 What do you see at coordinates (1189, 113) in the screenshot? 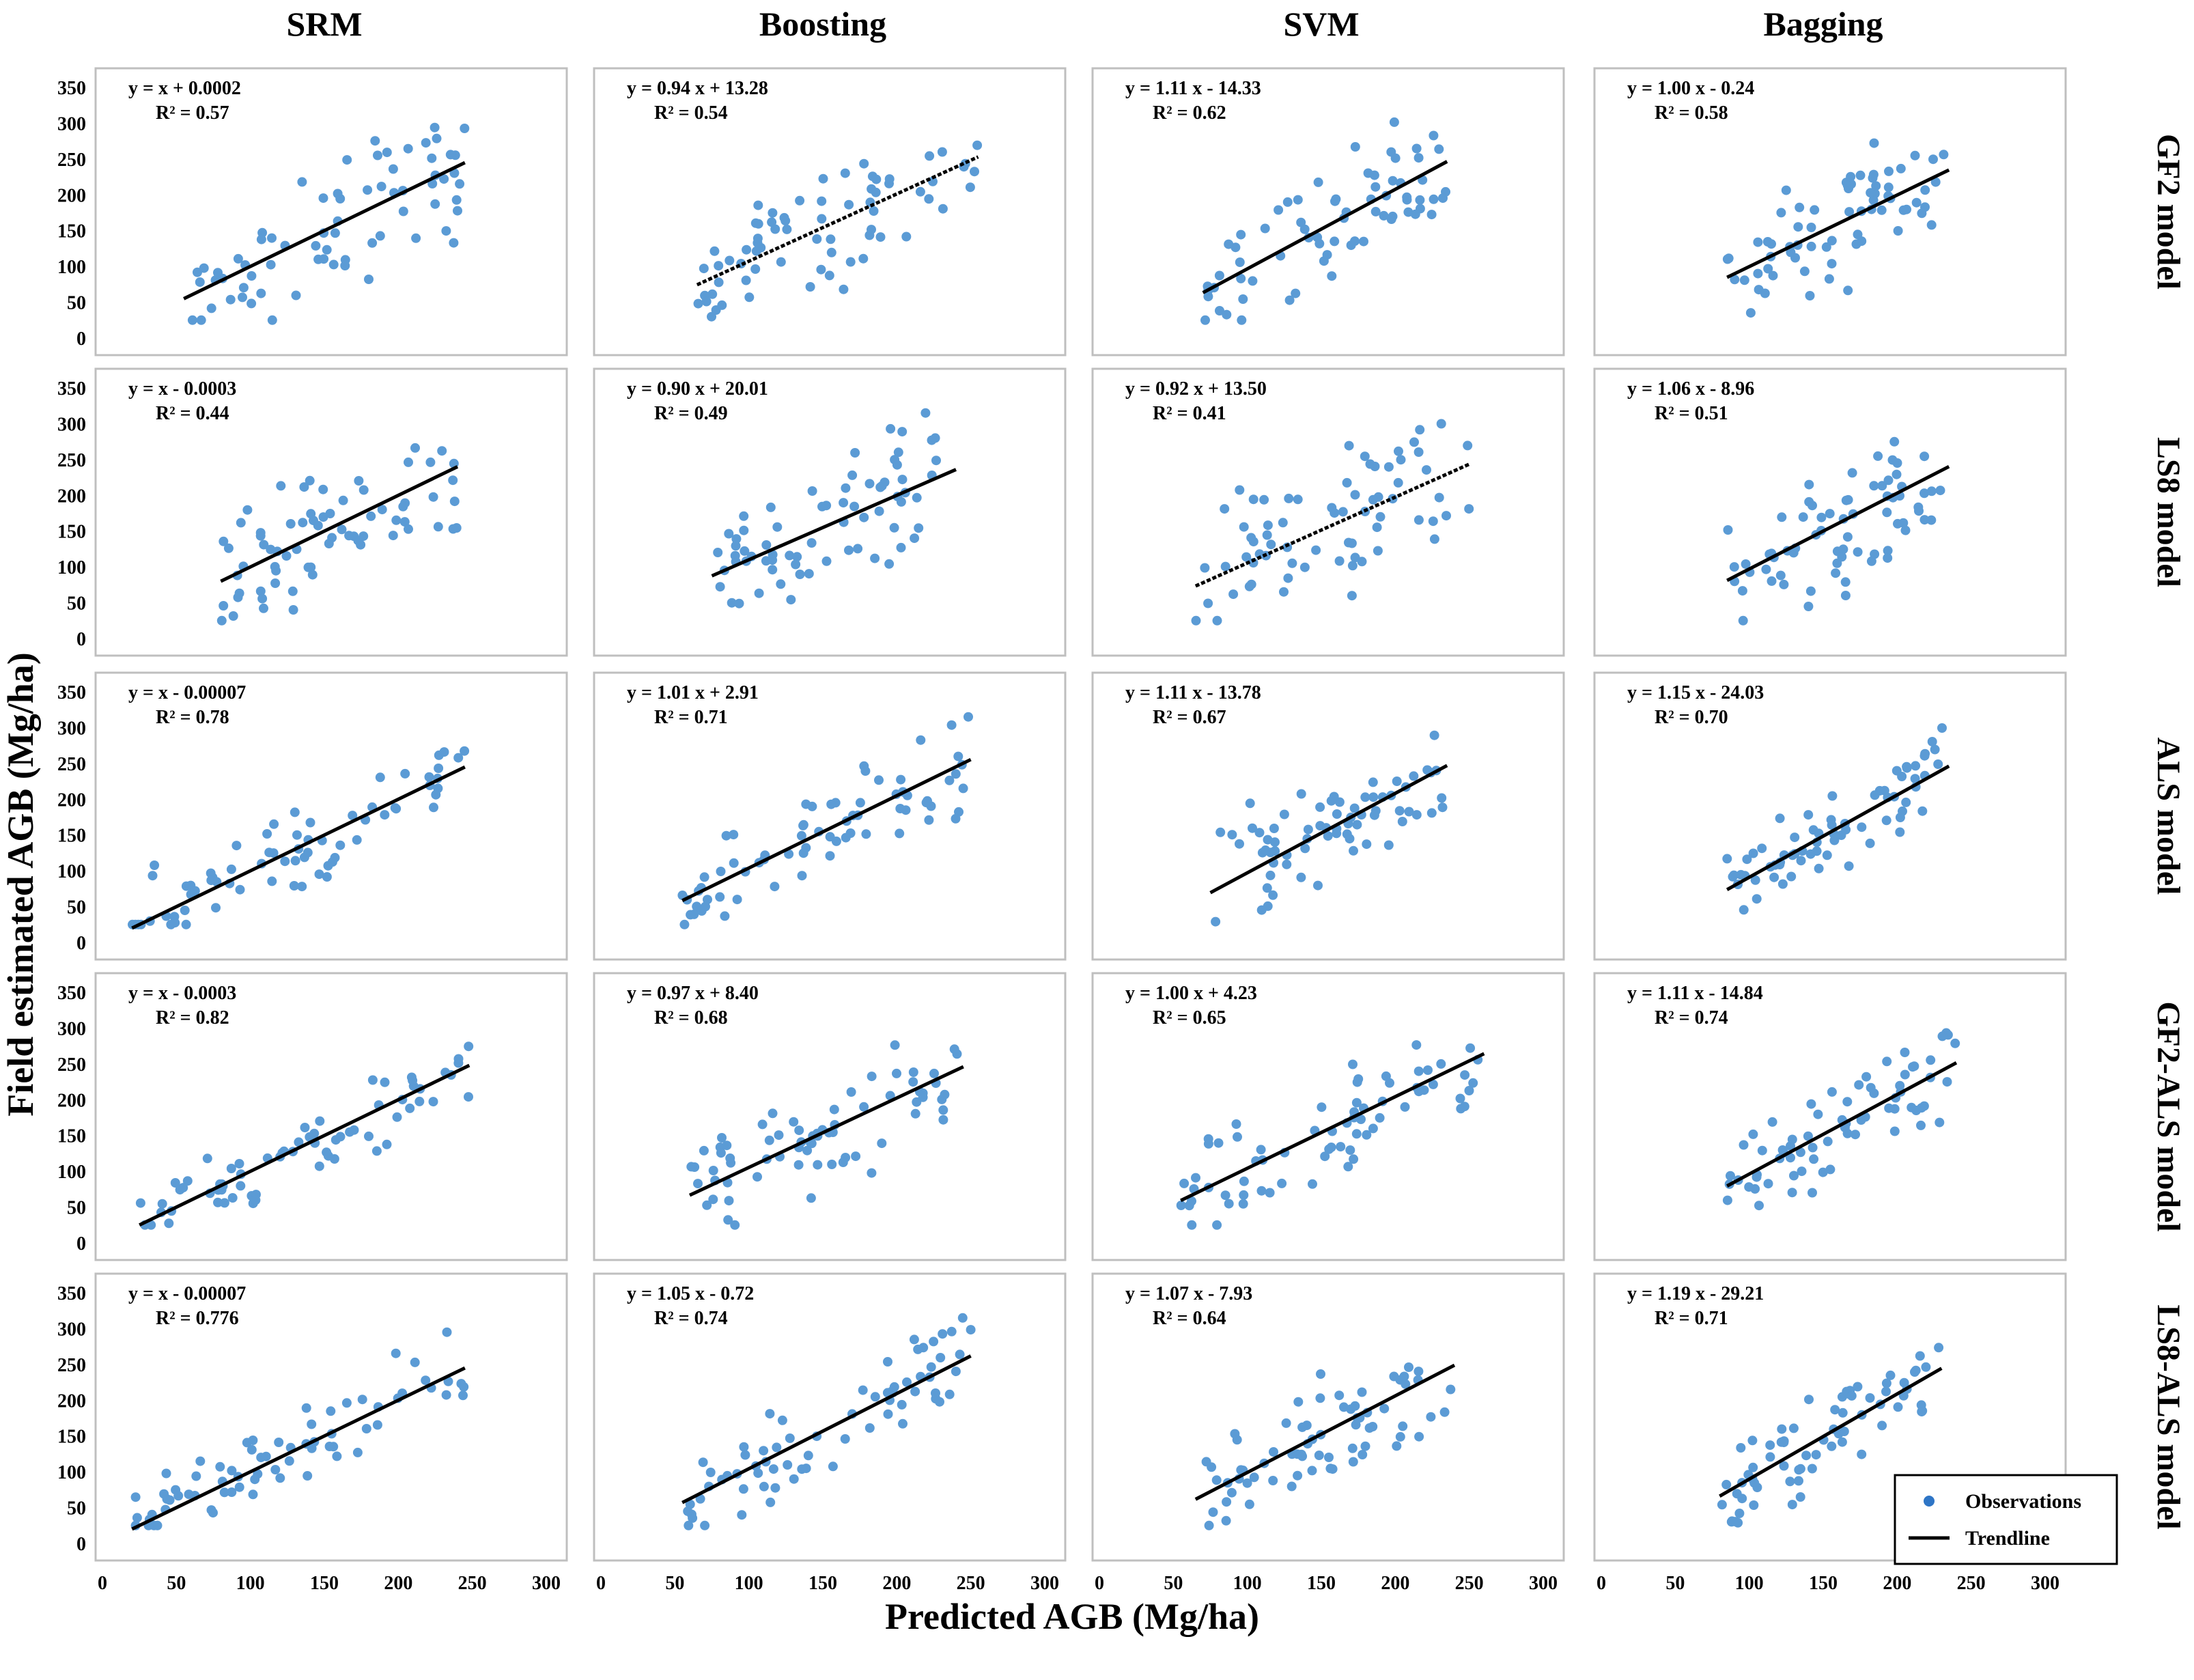
I see `r-squared: R² = 0.62` at bounding box center [1189, 113].